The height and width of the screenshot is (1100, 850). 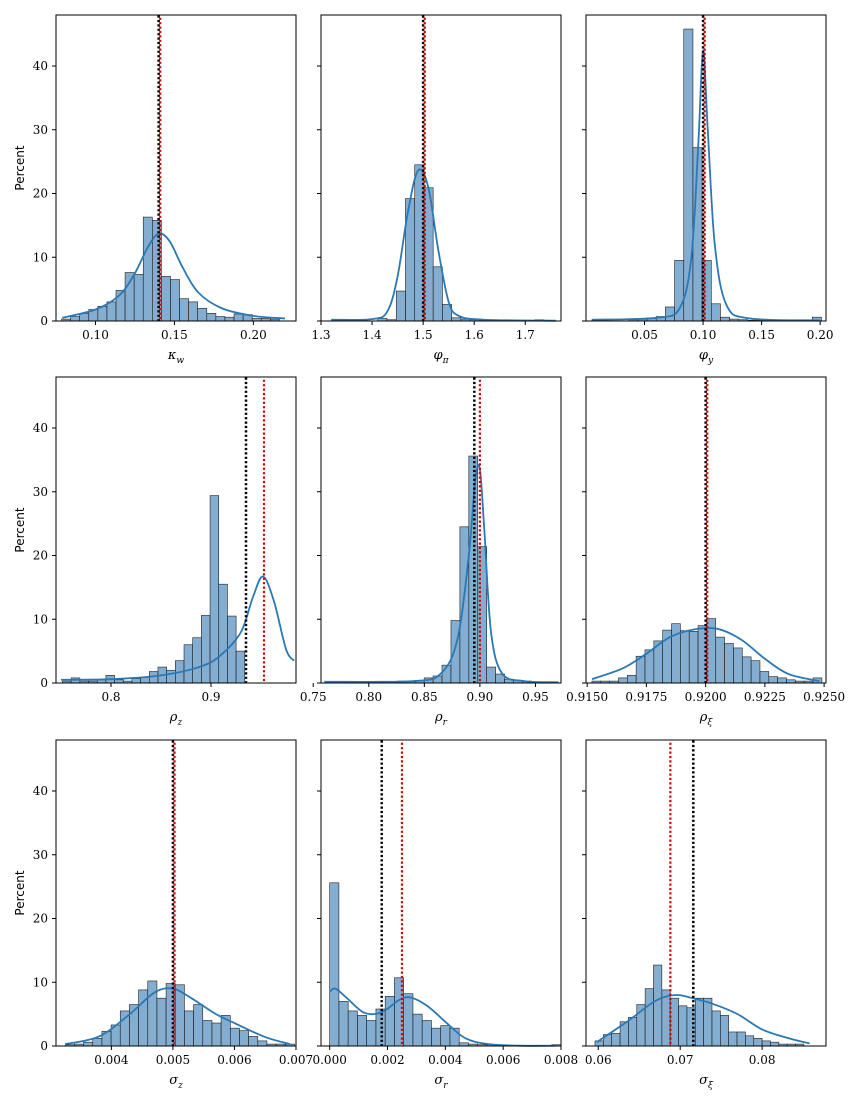 What do you see at coordinates (587, 697) in the screenshot?
I see `x-tick-label: 0.9150` at bounding box center [587, 697].